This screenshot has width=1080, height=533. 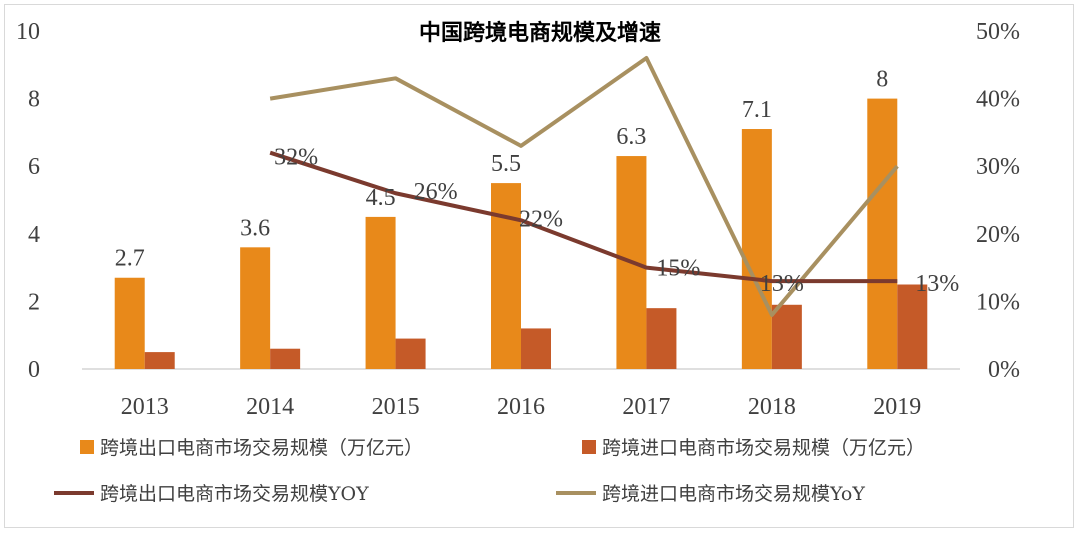 What do you see at coordinates (255, 228) in the screenshot?
I see `export-bar-label: 3.6` at bounding box center [255, 228].